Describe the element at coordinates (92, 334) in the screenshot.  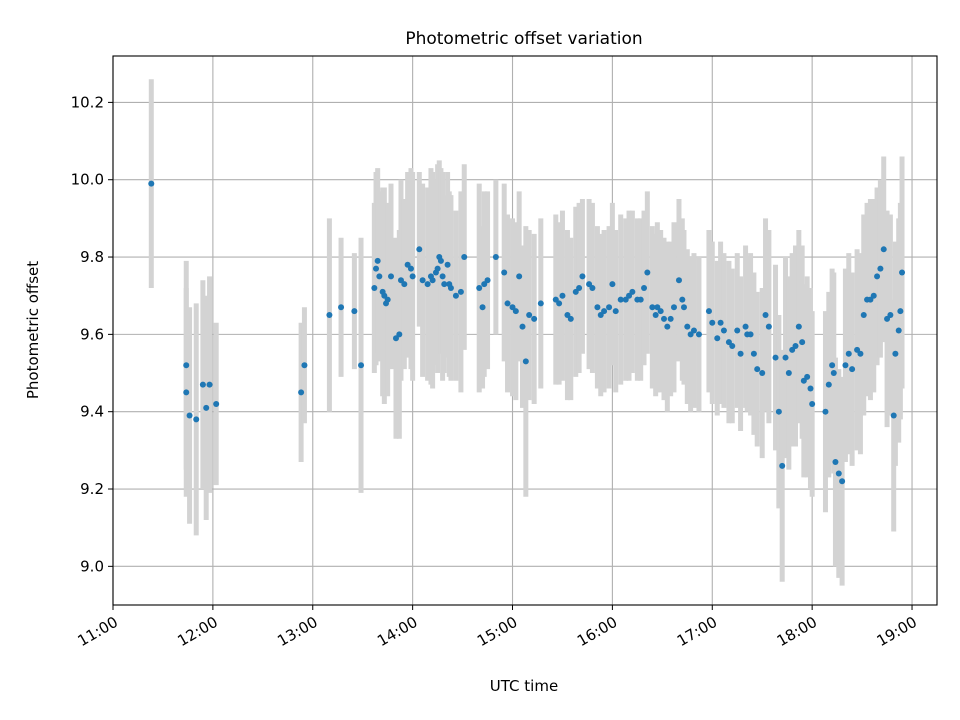
I see `y-tick-label: 9.6` at that location.